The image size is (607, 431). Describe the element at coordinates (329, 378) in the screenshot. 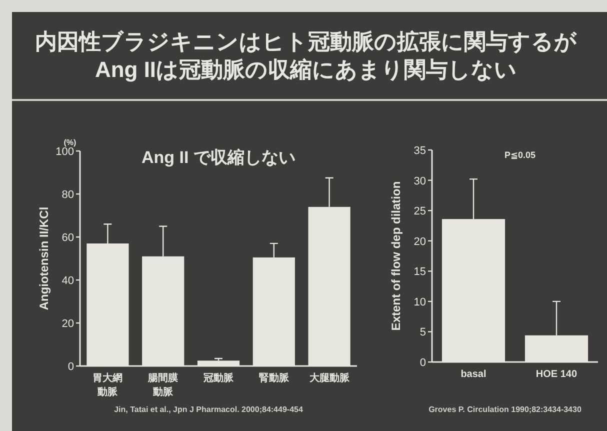

I see `x-tick-label: 大腿動脈` at that location.